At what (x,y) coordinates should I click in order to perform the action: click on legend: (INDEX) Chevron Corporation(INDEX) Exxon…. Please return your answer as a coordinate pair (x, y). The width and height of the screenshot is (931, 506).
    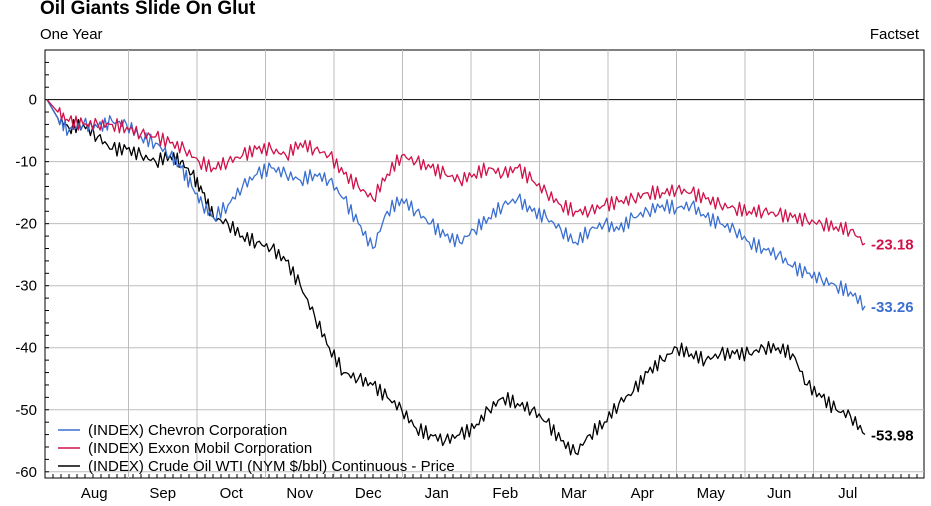
    Looking at the image, I should click on (256, 448).